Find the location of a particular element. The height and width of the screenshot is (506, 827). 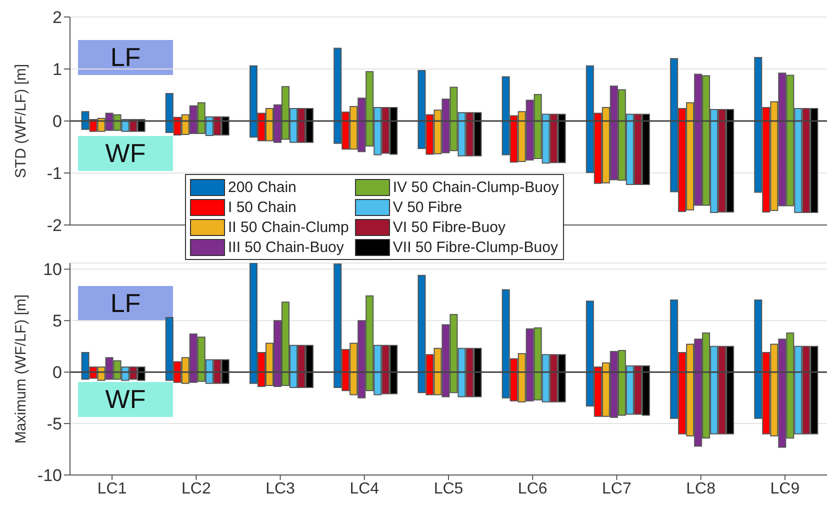

legend-label: 200 Chain is located at coordinates (262, 187).